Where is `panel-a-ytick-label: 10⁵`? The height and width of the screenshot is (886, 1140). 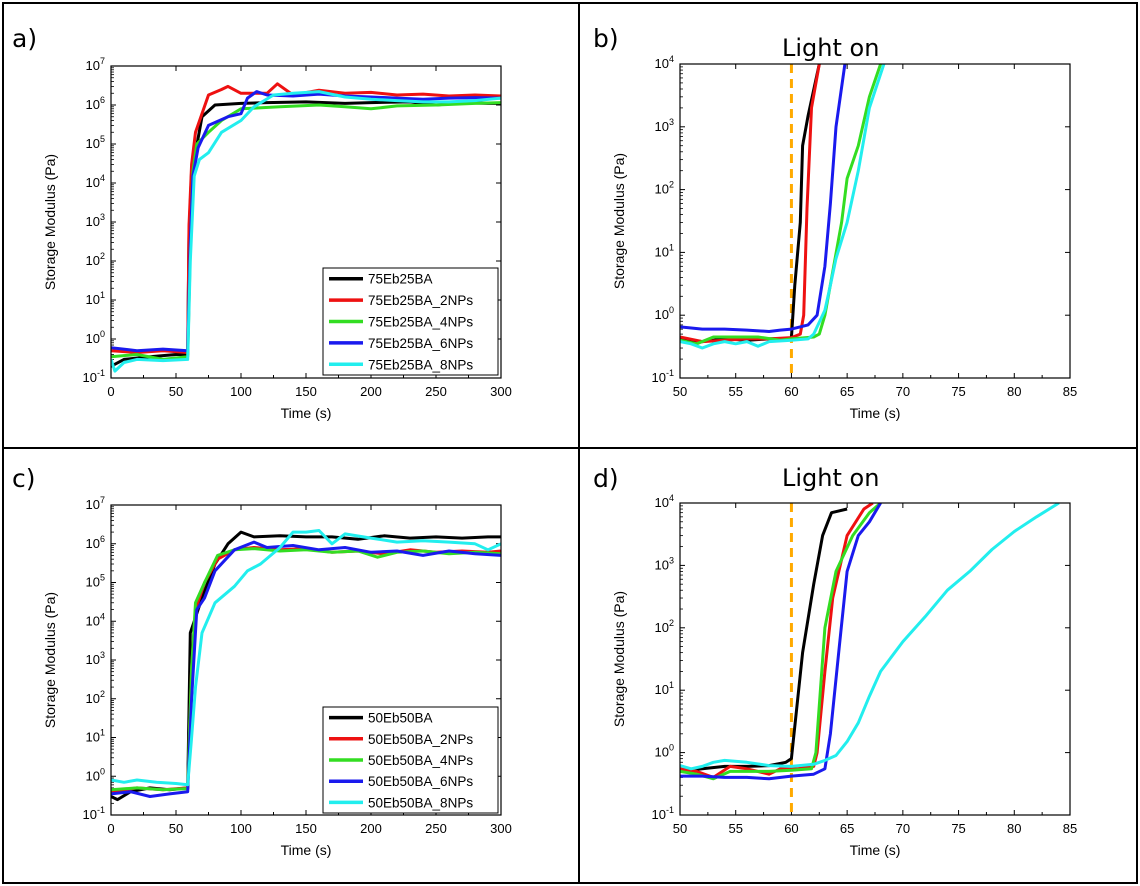
panel-a-ytick-label: 10⁵ is located at coordinates (95, 142).